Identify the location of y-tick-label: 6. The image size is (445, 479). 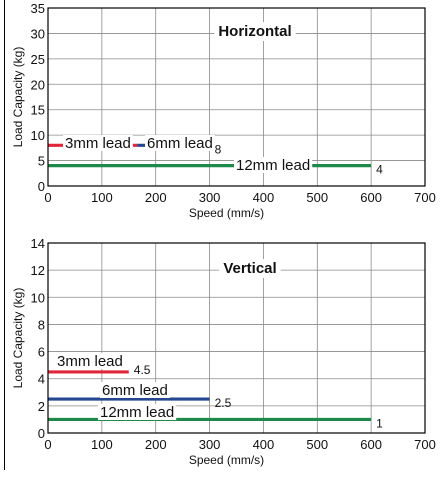
(41, 352).